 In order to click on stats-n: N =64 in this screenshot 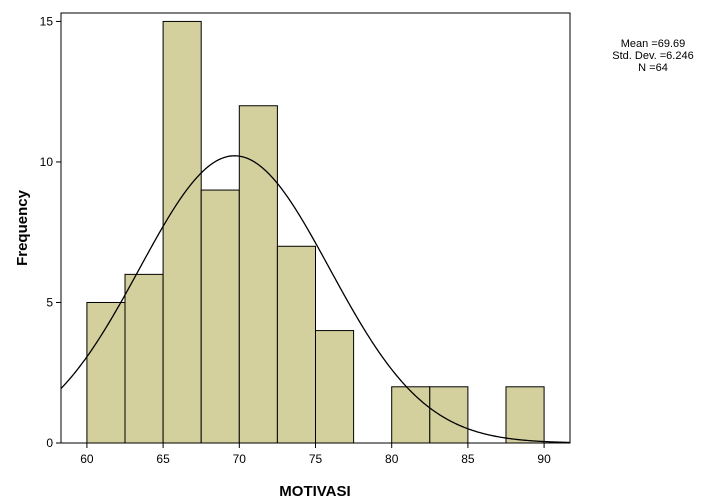, I will do `click(653, 68)`.